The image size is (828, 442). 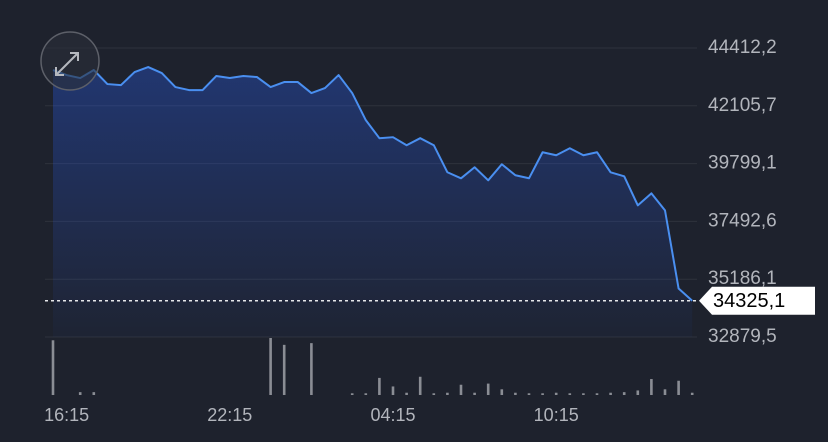 What do you see at coordinates (742, 336) in the screenshot?
I see `y-tick-label: 32879,5` at bounding box center [742, 336].